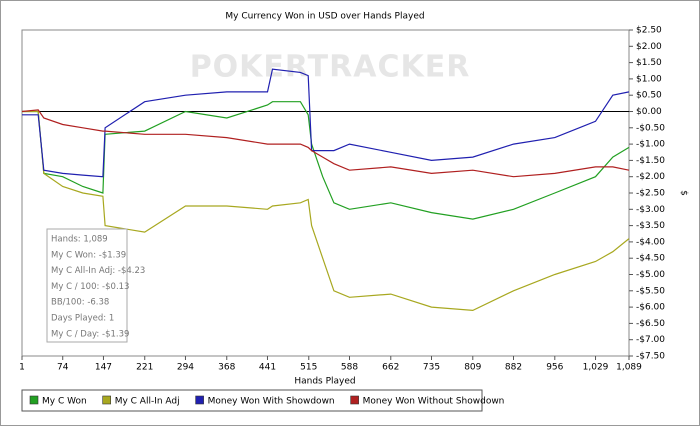 The width and height of the screenshot is (700, 426). What do you see at coordinates (650, 340) in the screenshot?
I see `y-tick-label: -$7.00` at bounding box center [650, 340].